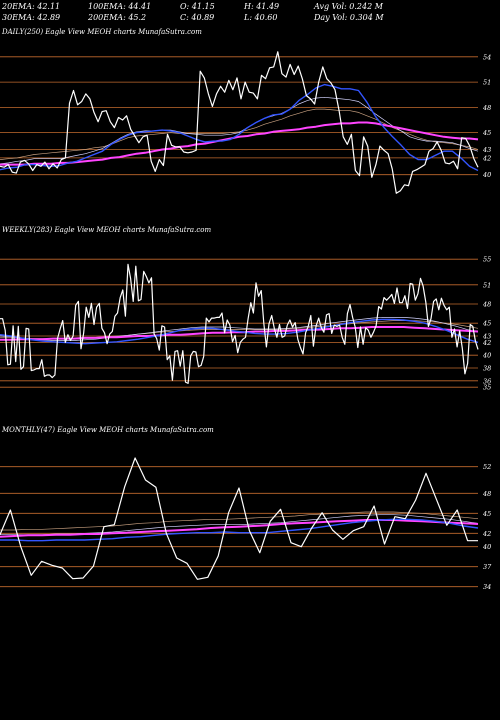 This screenshot has height=720, width=500. What do you see at coordinates (487, 260) in the screenshot?
I see `y-tick-label: 55` at bounding box center [487, 260].